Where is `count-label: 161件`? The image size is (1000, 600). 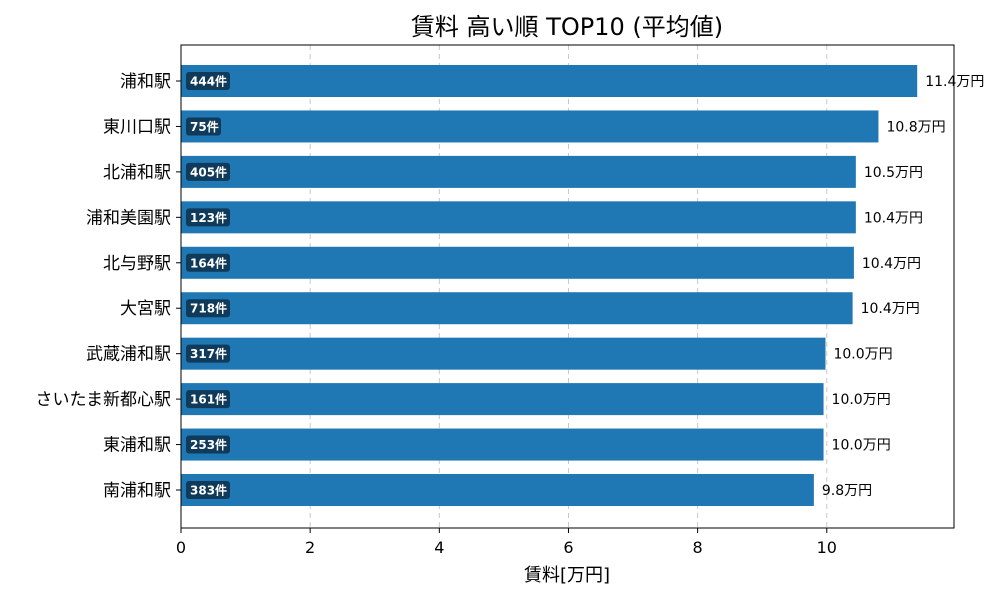
count-label: 161件 is located at coordinates (208, 399).